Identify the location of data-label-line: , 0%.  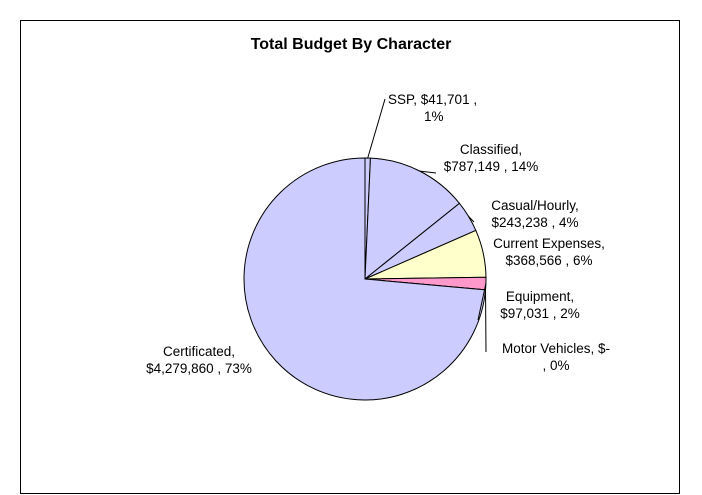
(555, 365).